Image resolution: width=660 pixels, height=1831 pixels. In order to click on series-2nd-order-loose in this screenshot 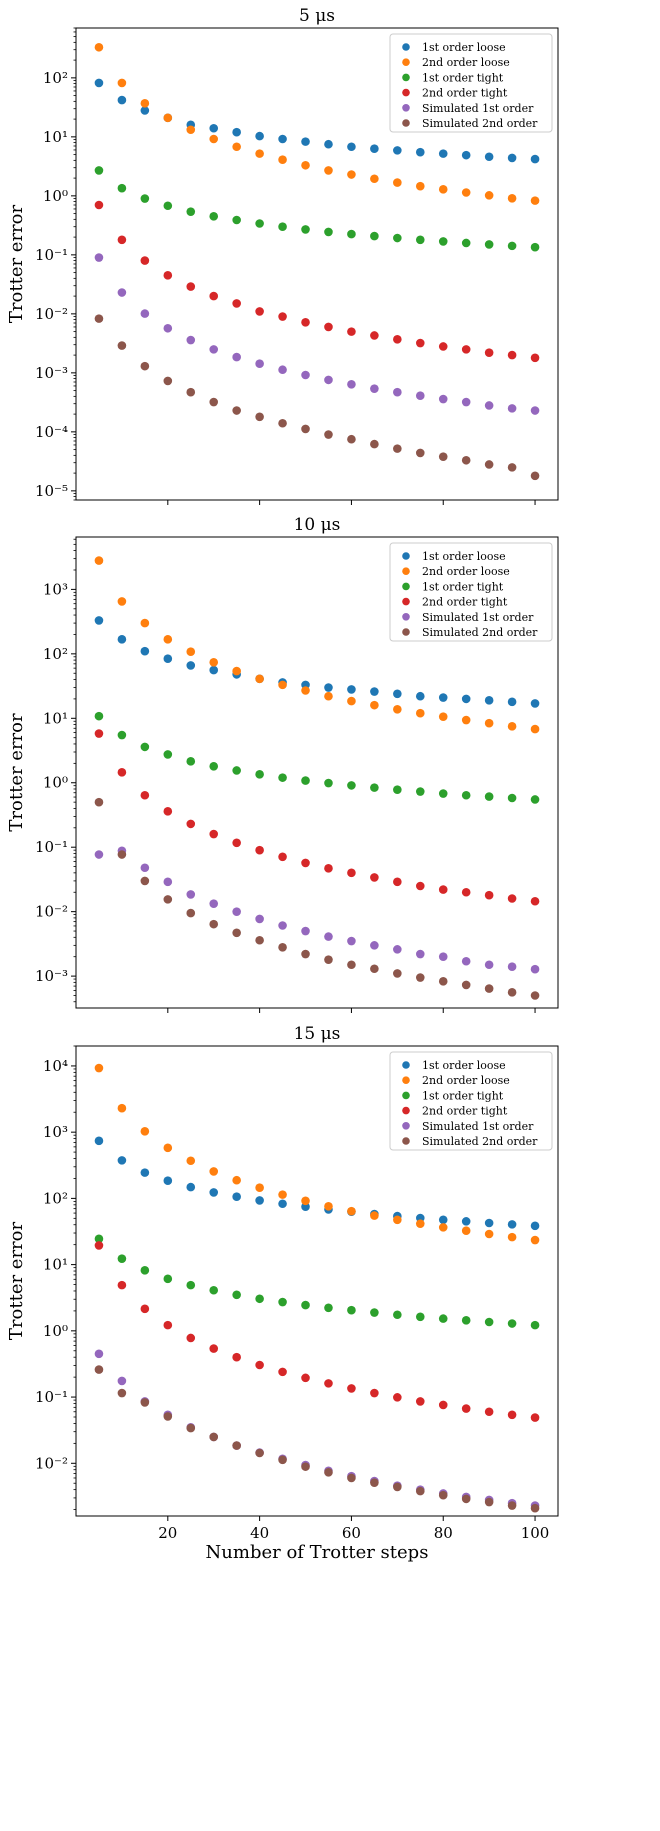, I will do `click(317, 123)`.